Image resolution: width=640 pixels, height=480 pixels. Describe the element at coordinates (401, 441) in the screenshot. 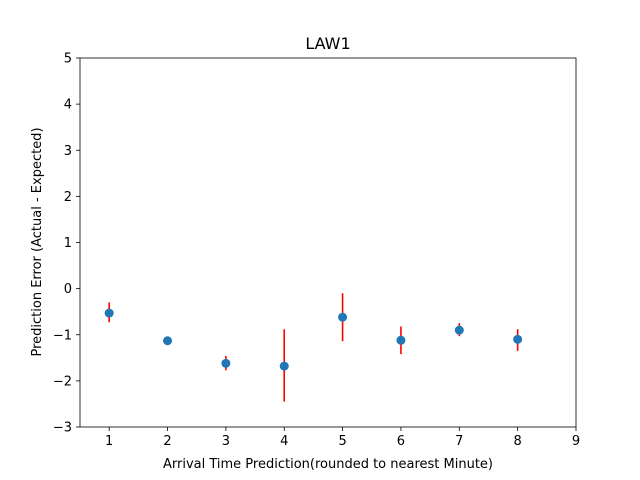

I see `x-tick-label: 6` at that location.